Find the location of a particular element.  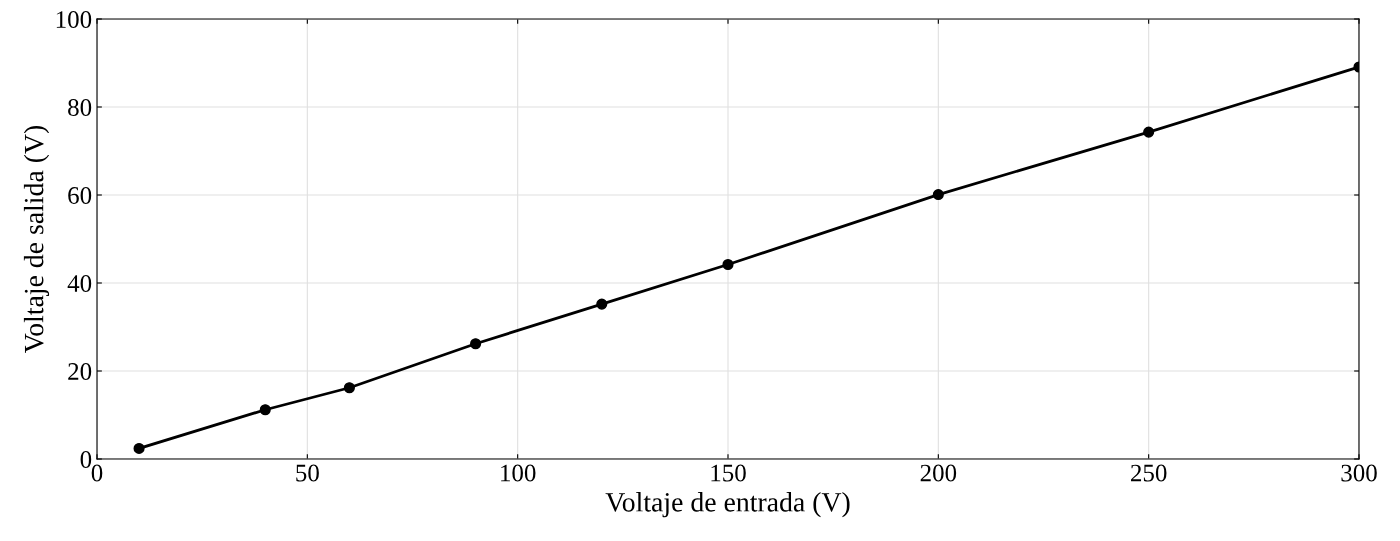

x-tick-label: 150 is located at coordinates (728, 473).